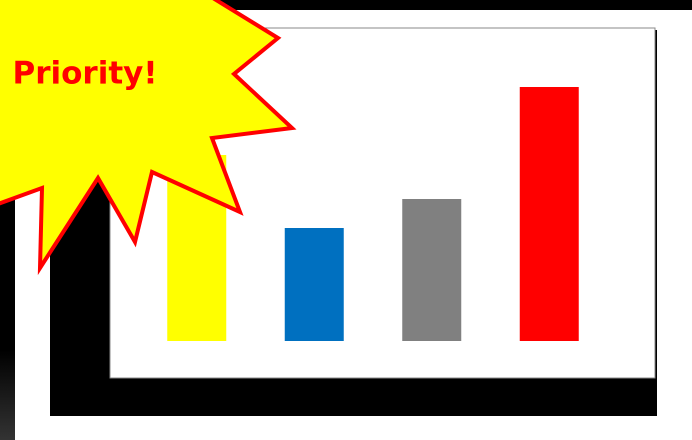 The height and width of the screenshot is (440, 692). I want to click on annotation: Priority!, so click(84, 74).